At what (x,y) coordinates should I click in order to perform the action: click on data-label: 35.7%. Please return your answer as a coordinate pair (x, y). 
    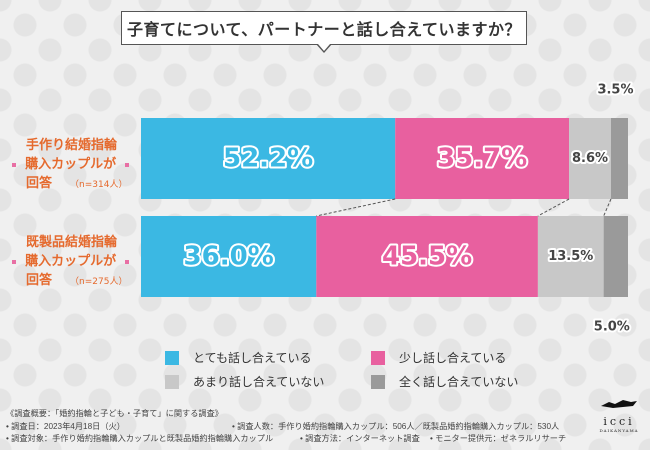
    Looking at the image, I should click on (482, 159).